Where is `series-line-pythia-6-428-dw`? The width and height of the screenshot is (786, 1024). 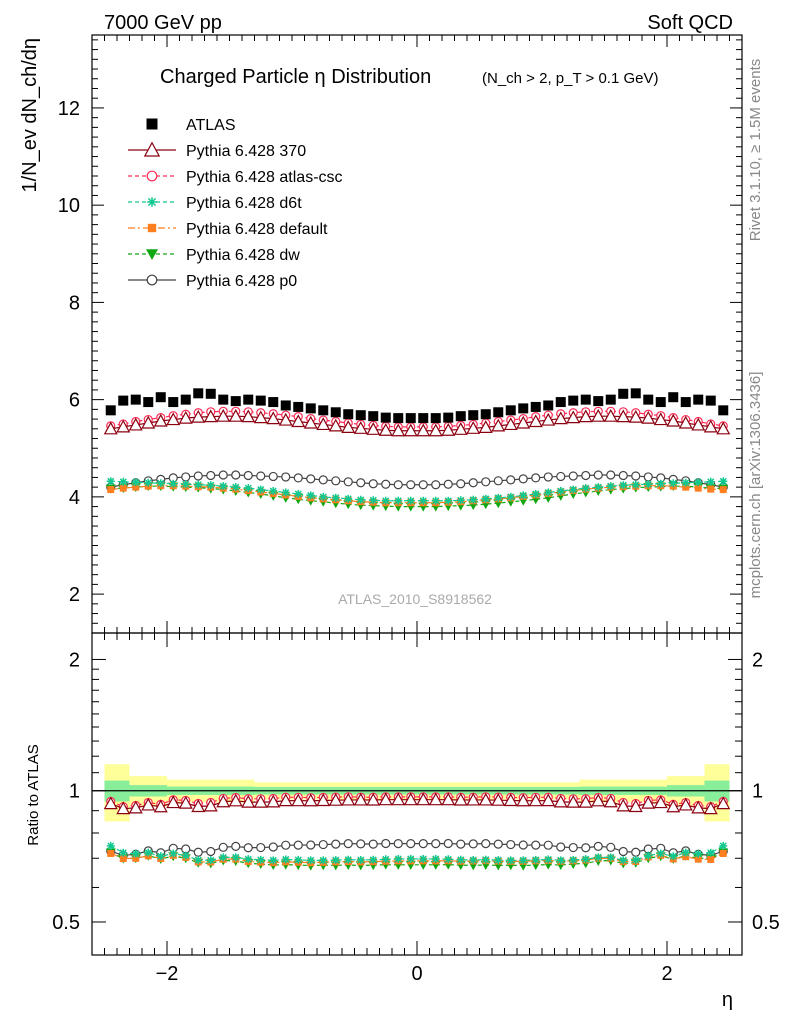
series-line-pythia-6-428-dw is located at coordinates (417, 496).